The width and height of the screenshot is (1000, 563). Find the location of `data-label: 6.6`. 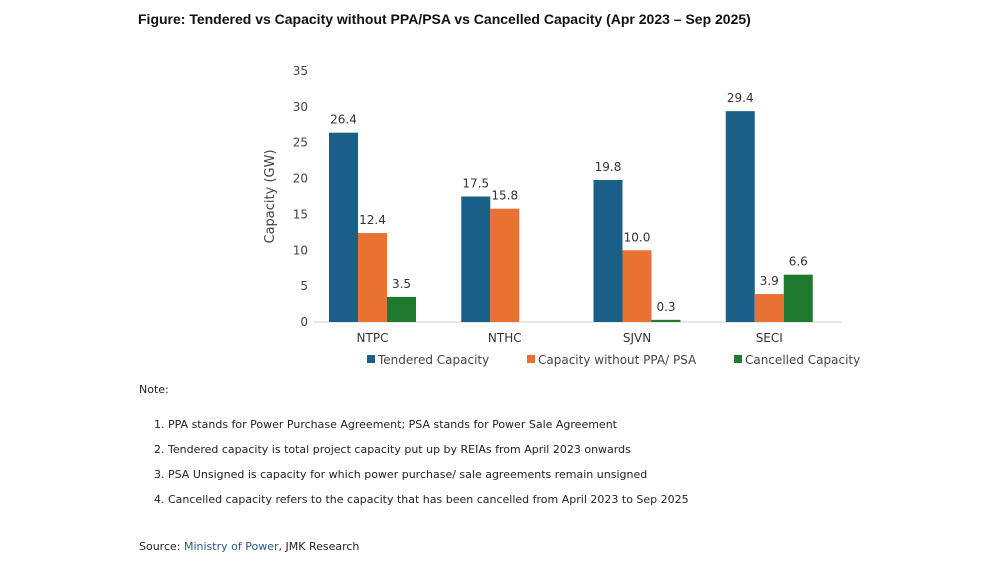

data-label: 6.6 is located at coordinates (798, 262).